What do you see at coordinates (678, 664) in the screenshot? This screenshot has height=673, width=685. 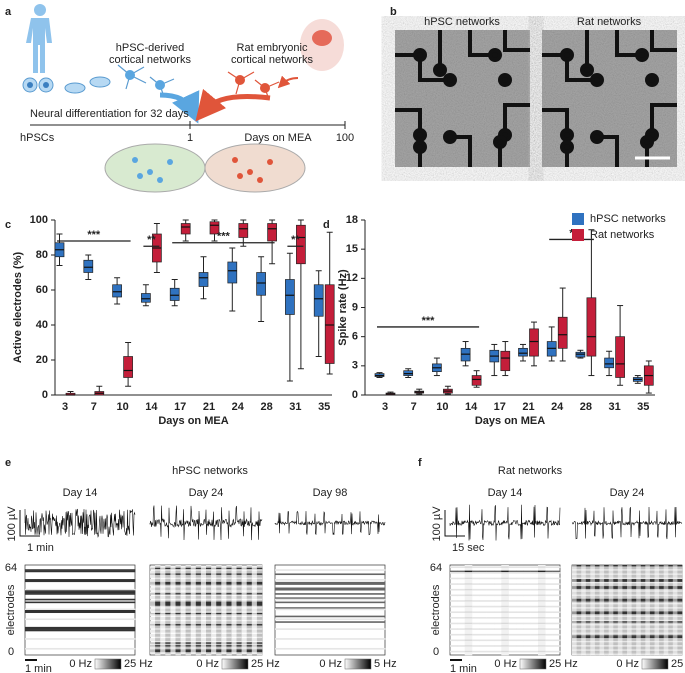 I see `colorbar-label: 25 Hz` at bounding box center [678, 664].